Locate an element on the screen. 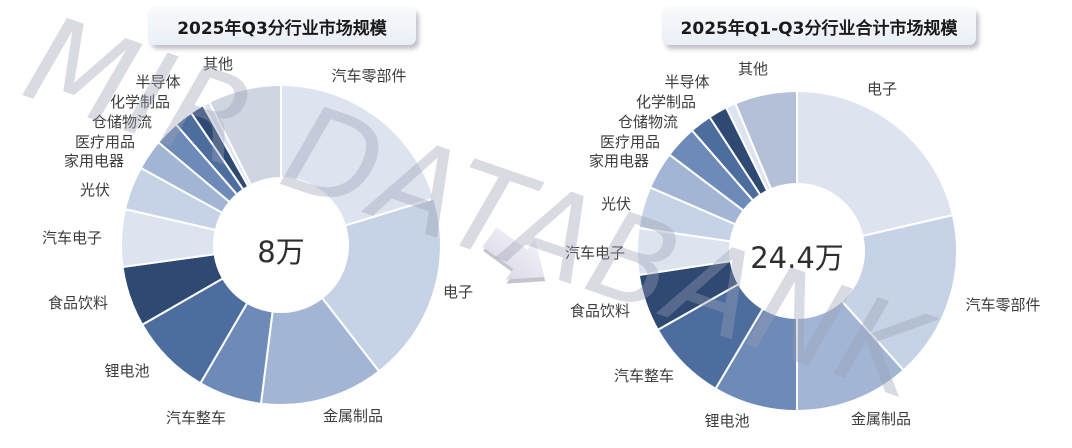 This screenshot has width=1072, height=448. left-chart-title-text: 2025年Q3分行业市场规模 is located at coordinates (282, 28).